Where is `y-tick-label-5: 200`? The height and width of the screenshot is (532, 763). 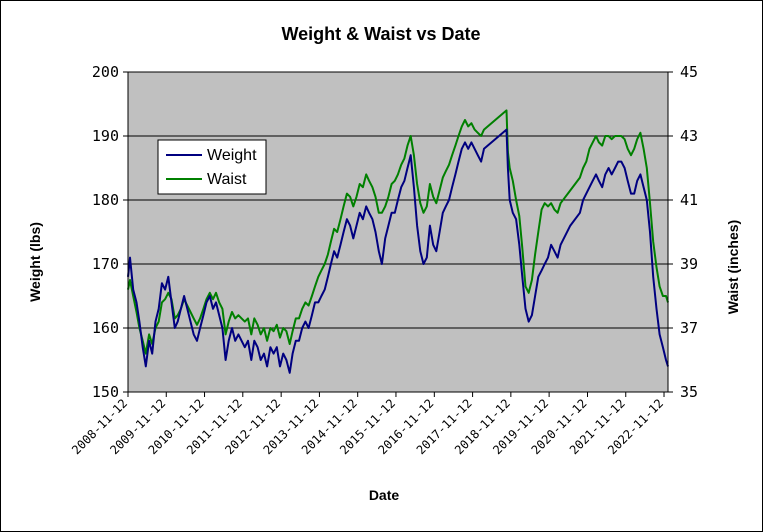 y-tick-label-5: 200 is located at coordinates (105, 72).